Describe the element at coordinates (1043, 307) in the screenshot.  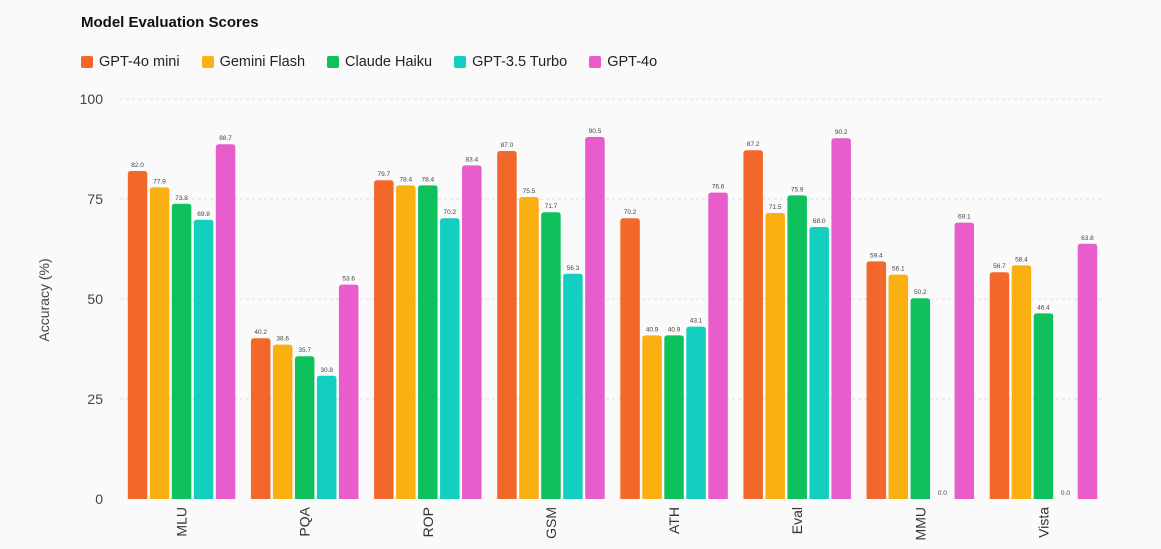
I see `data-label: 46.4` at that location.